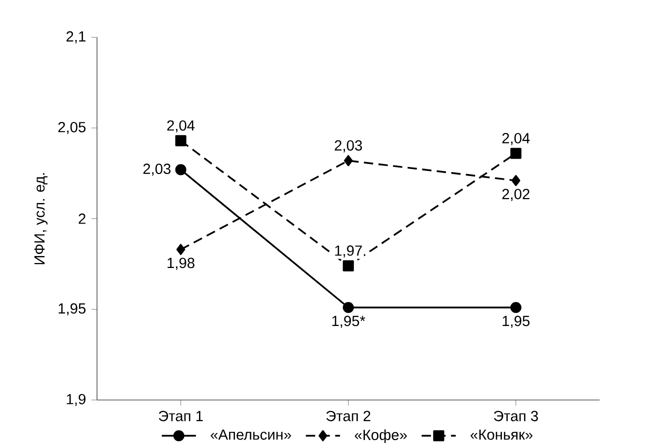 The image size is (656, 448). What do you see at coordinates (516, 194) in the screenshot?
I see `data-label: 2,02` at bounding box center [516, 194].